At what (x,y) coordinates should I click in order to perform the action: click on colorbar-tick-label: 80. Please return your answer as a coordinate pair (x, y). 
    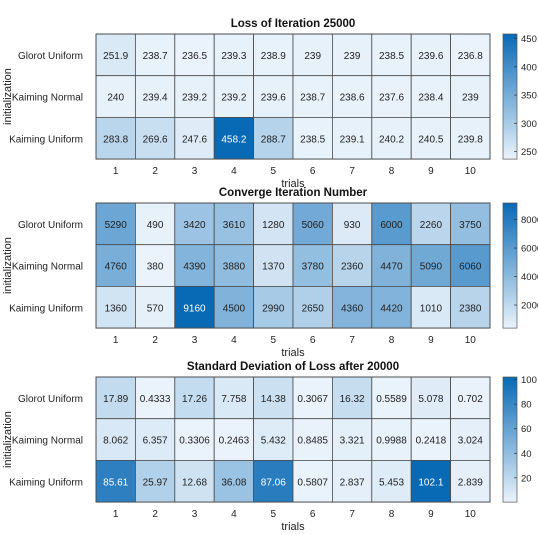
    Looking at the image, I should click on (526, 405).